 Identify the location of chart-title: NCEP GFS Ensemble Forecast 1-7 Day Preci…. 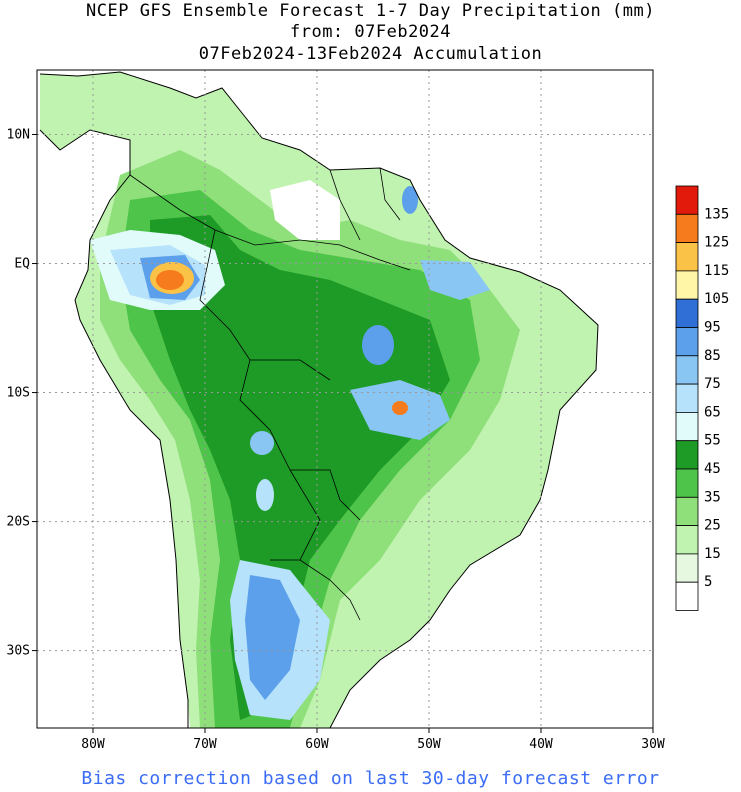
(370, 11).